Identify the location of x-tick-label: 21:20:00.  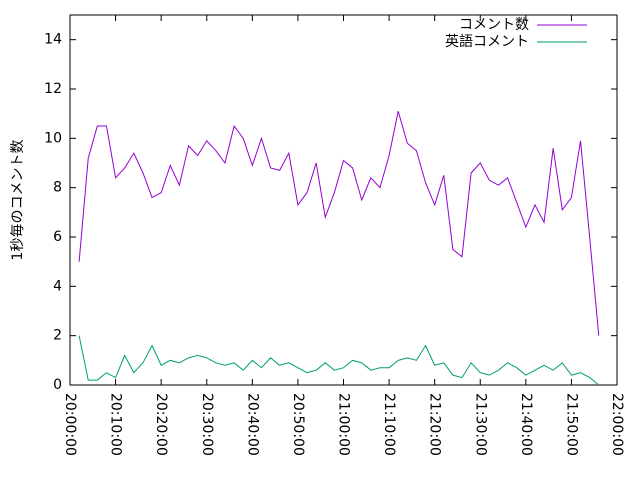
(435, 424).